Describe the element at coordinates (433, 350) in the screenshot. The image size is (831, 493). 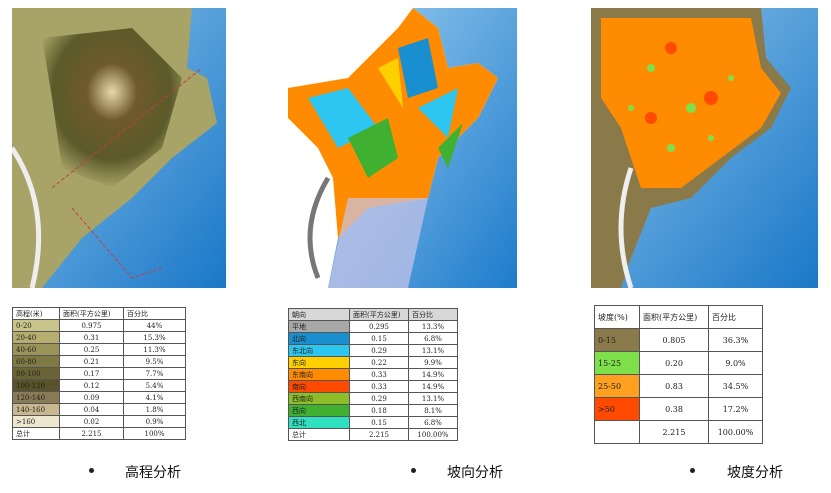
I see `table-cell: 13.1%` at that location.